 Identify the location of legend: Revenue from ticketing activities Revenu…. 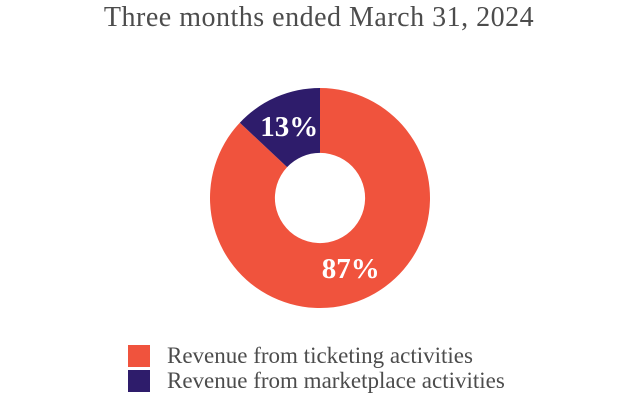
(316, 368).